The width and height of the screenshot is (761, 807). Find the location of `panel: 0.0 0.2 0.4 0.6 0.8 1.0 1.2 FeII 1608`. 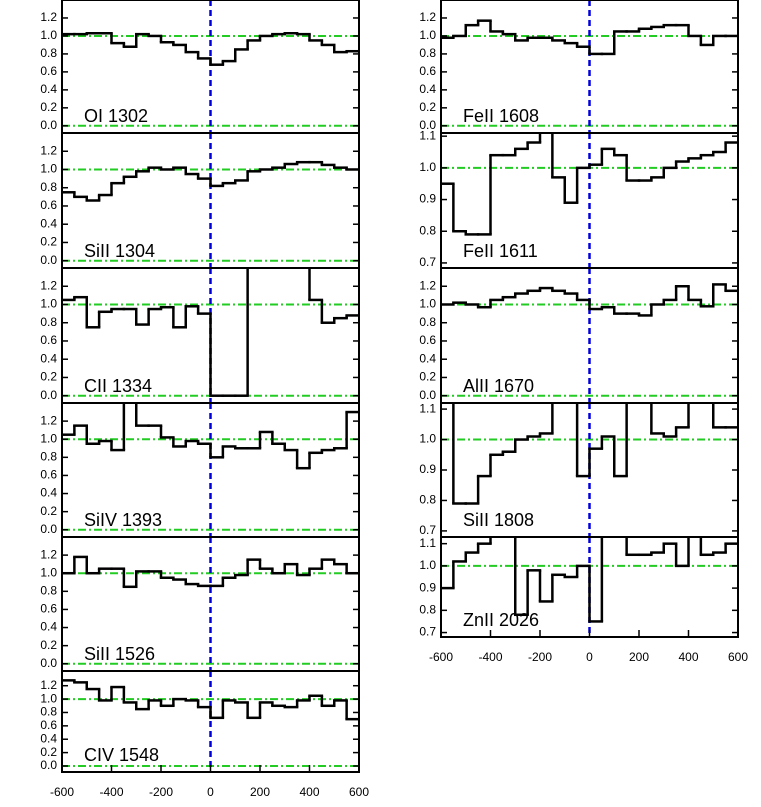

panel: 0.0 0.2 0.4 0.6 0.8 1.0 1.2 FeII 1608 is located at coordinates (579, 67).